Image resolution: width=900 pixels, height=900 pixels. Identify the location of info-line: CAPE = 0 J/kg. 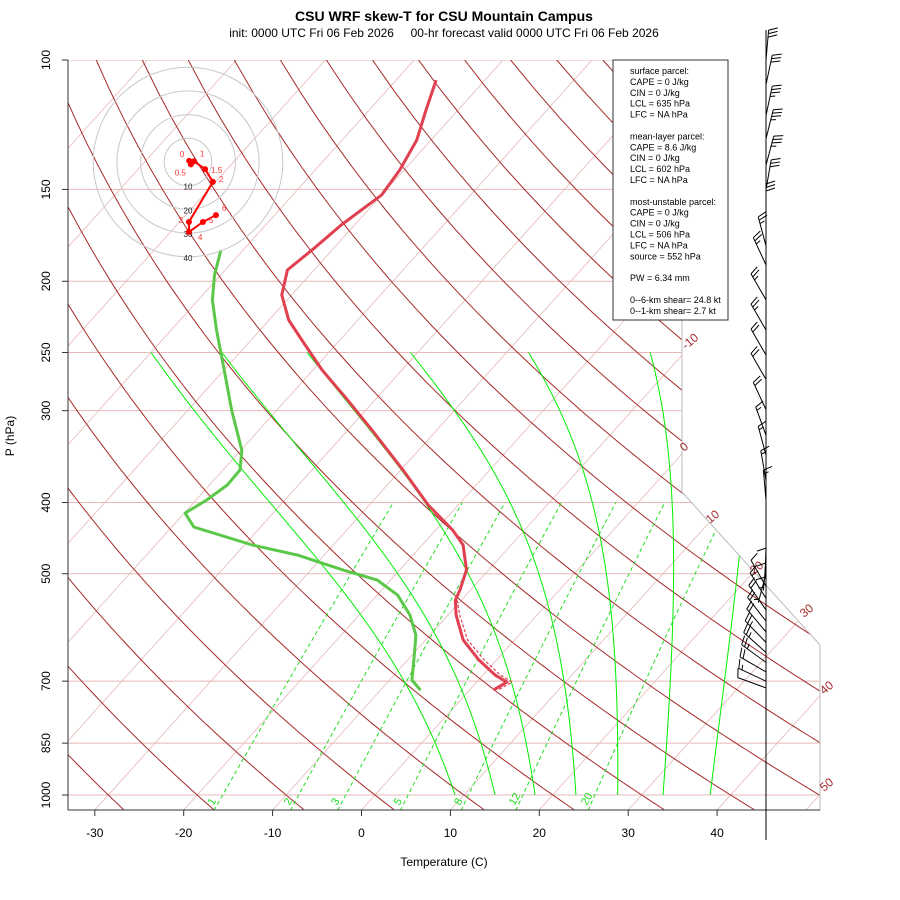
(659, 213).